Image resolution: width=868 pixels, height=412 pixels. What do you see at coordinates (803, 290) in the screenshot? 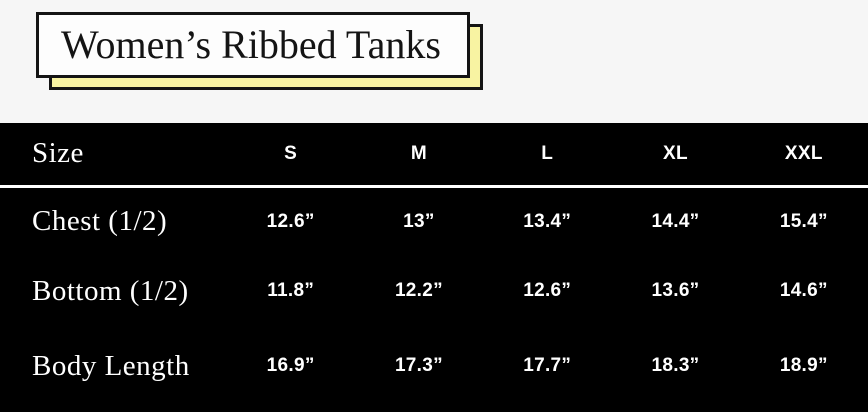
I see `cell-value: 14.6”` at bounding box center [803, 290].